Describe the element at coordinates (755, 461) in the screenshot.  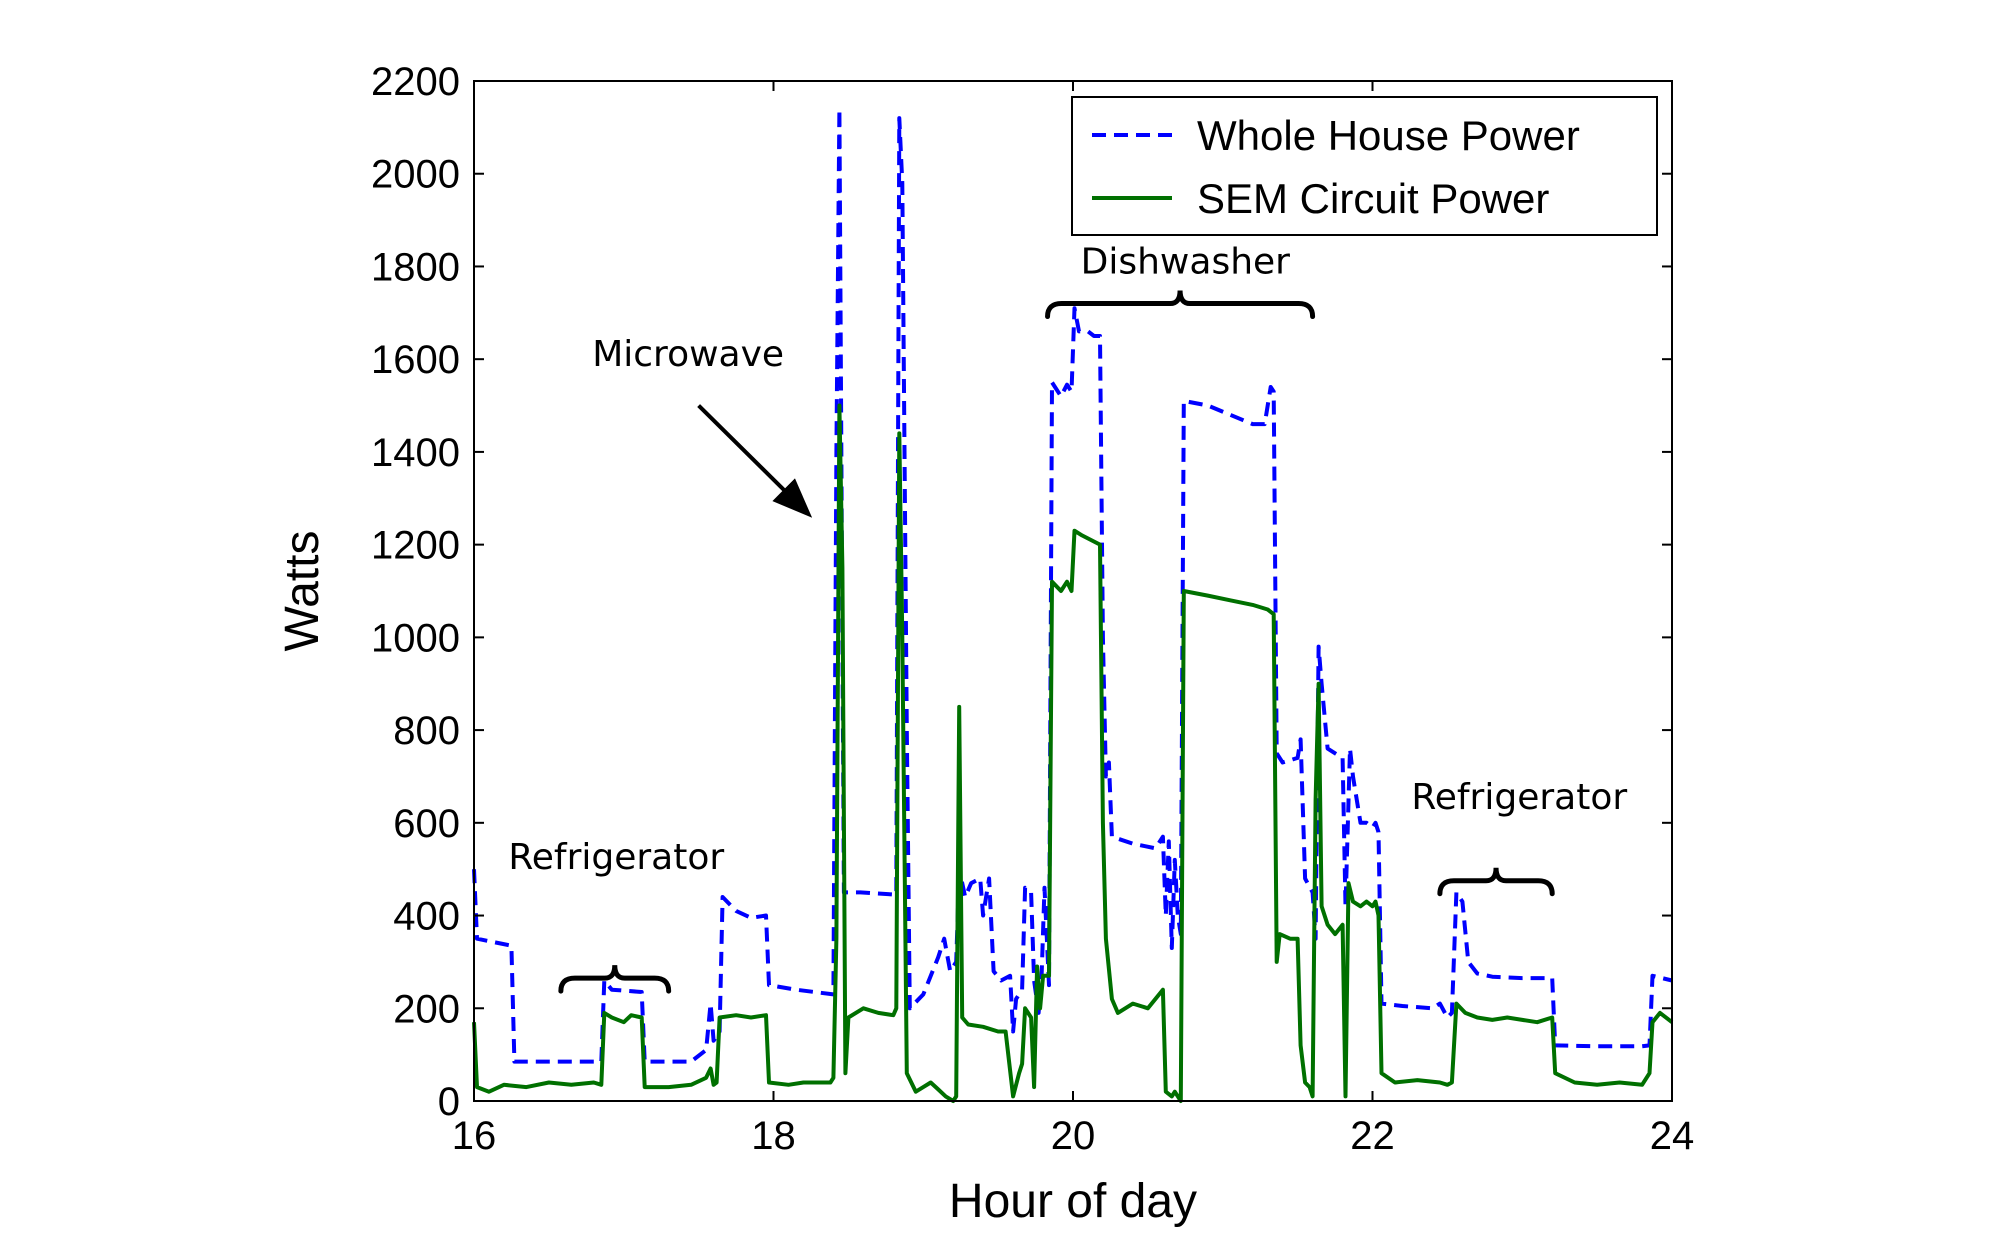
I see `annotation-arrow` at that location.